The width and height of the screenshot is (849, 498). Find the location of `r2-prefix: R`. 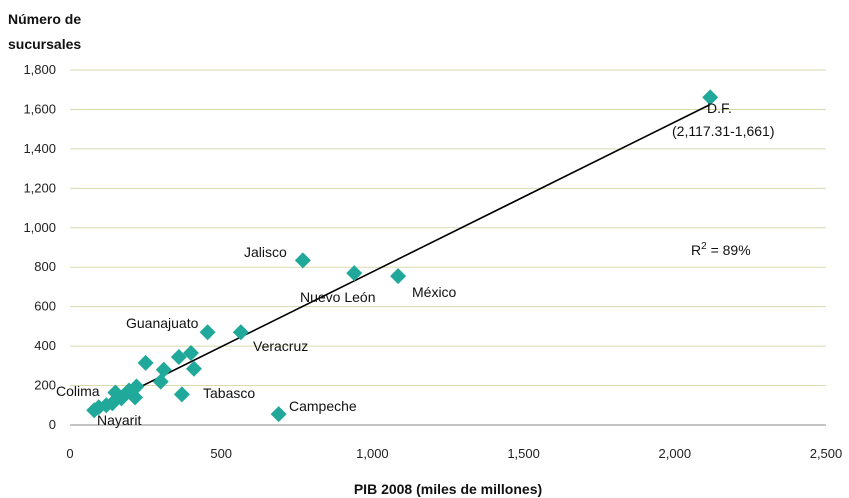

r2-prefix: R is located at coordinates (696, 250).